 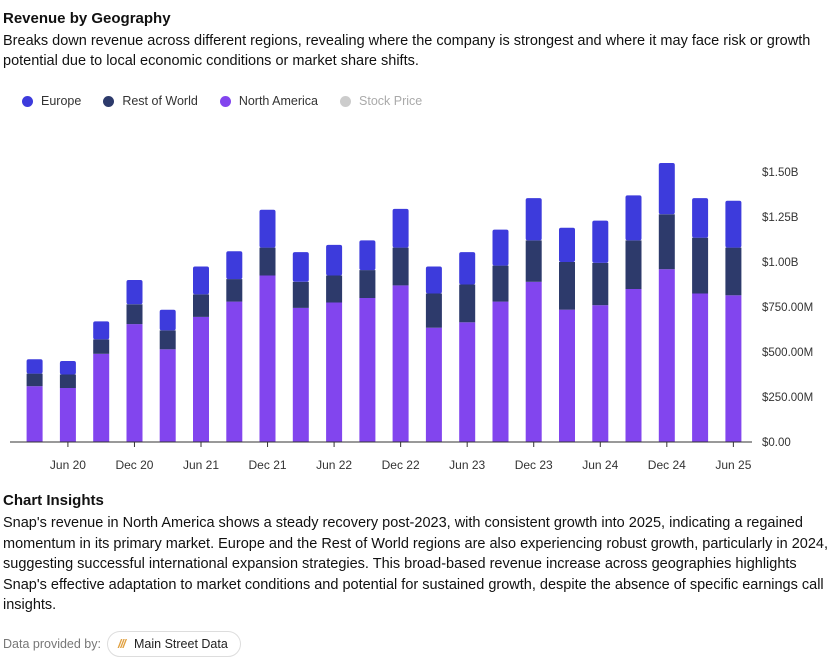 What do you see at coordinates (268, 101) in the screenshot?
I see `legend-item-north-america: North America` at bounding box center [268, 101].